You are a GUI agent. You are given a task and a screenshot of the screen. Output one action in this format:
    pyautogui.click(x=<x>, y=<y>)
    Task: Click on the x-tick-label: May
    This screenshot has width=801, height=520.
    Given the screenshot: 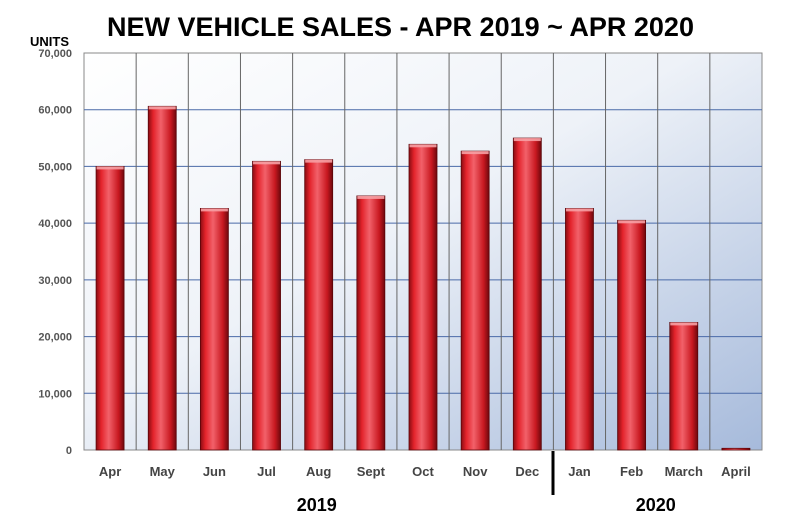 What is the action you would take?
    pyautogui.click(x=163, y=471)
    